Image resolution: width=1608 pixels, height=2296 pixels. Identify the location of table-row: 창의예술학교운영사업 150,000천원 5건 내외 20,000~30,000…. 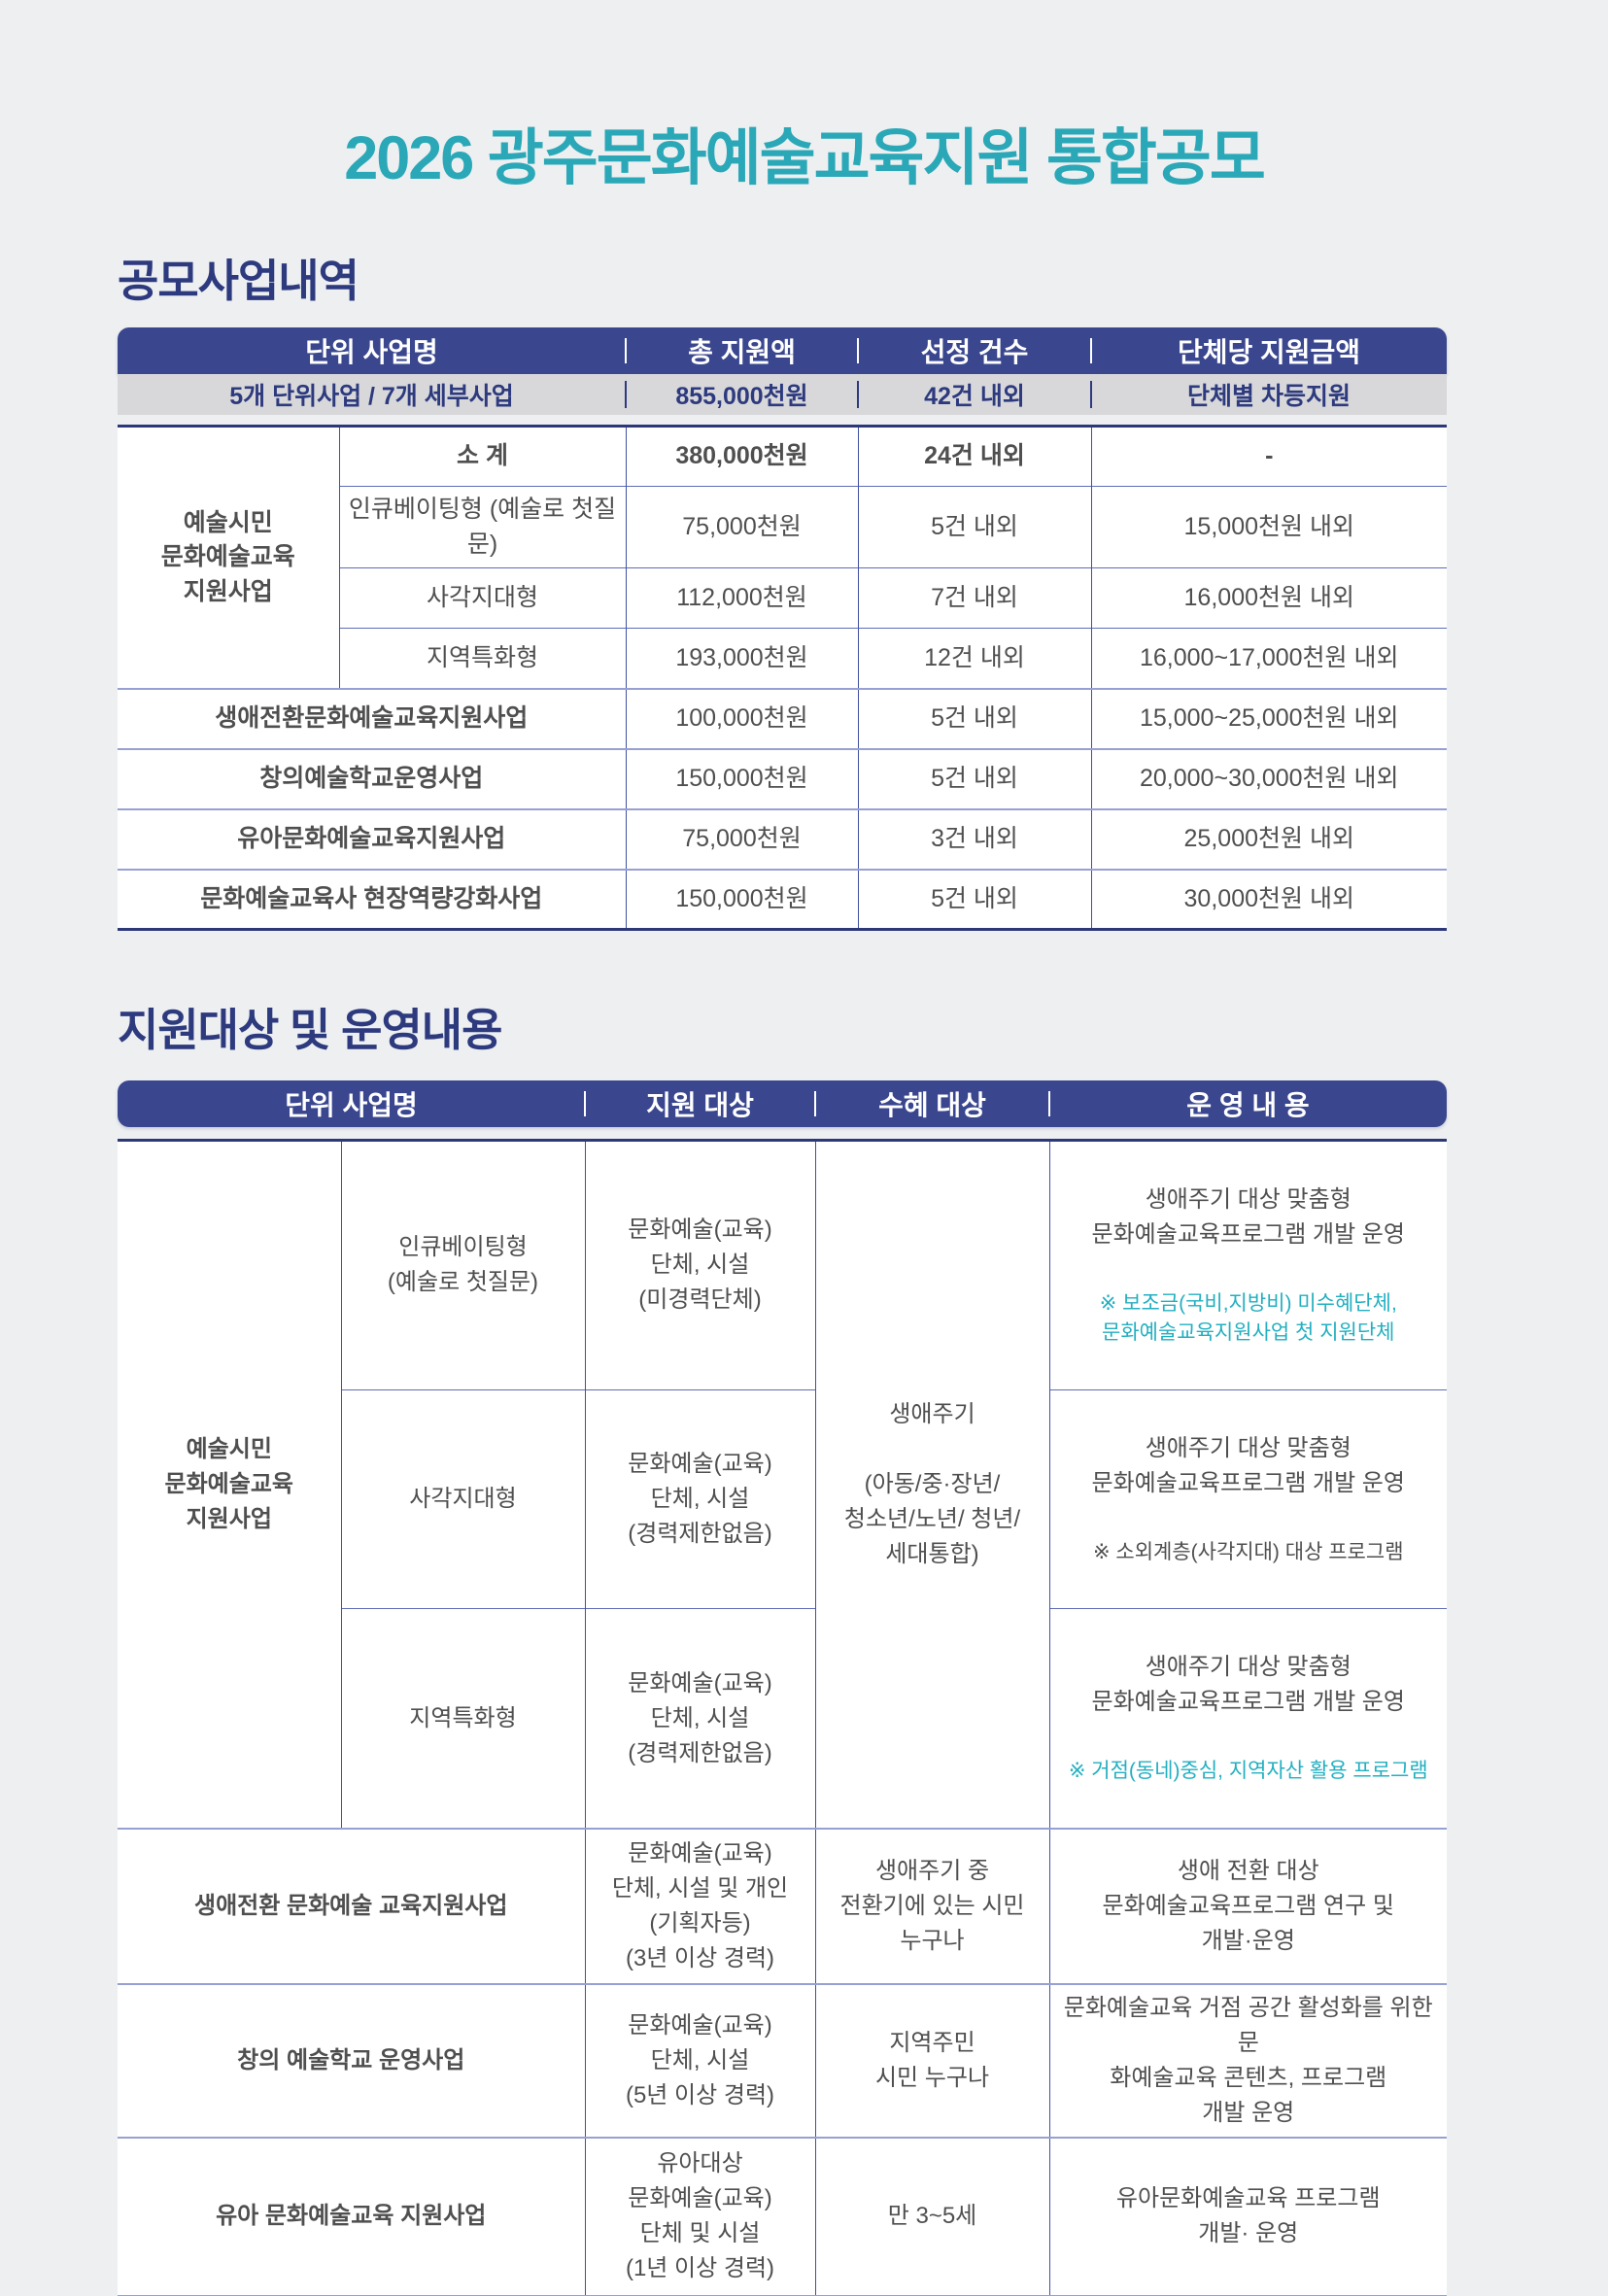
(782, 778).